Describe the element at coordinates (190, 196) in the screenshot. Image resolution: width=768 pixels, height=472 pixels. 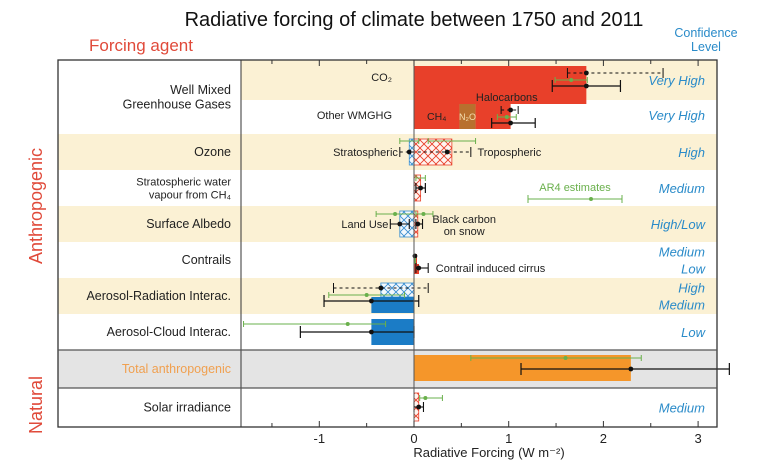
I see `row-label: vapour from CH₄` at that location.